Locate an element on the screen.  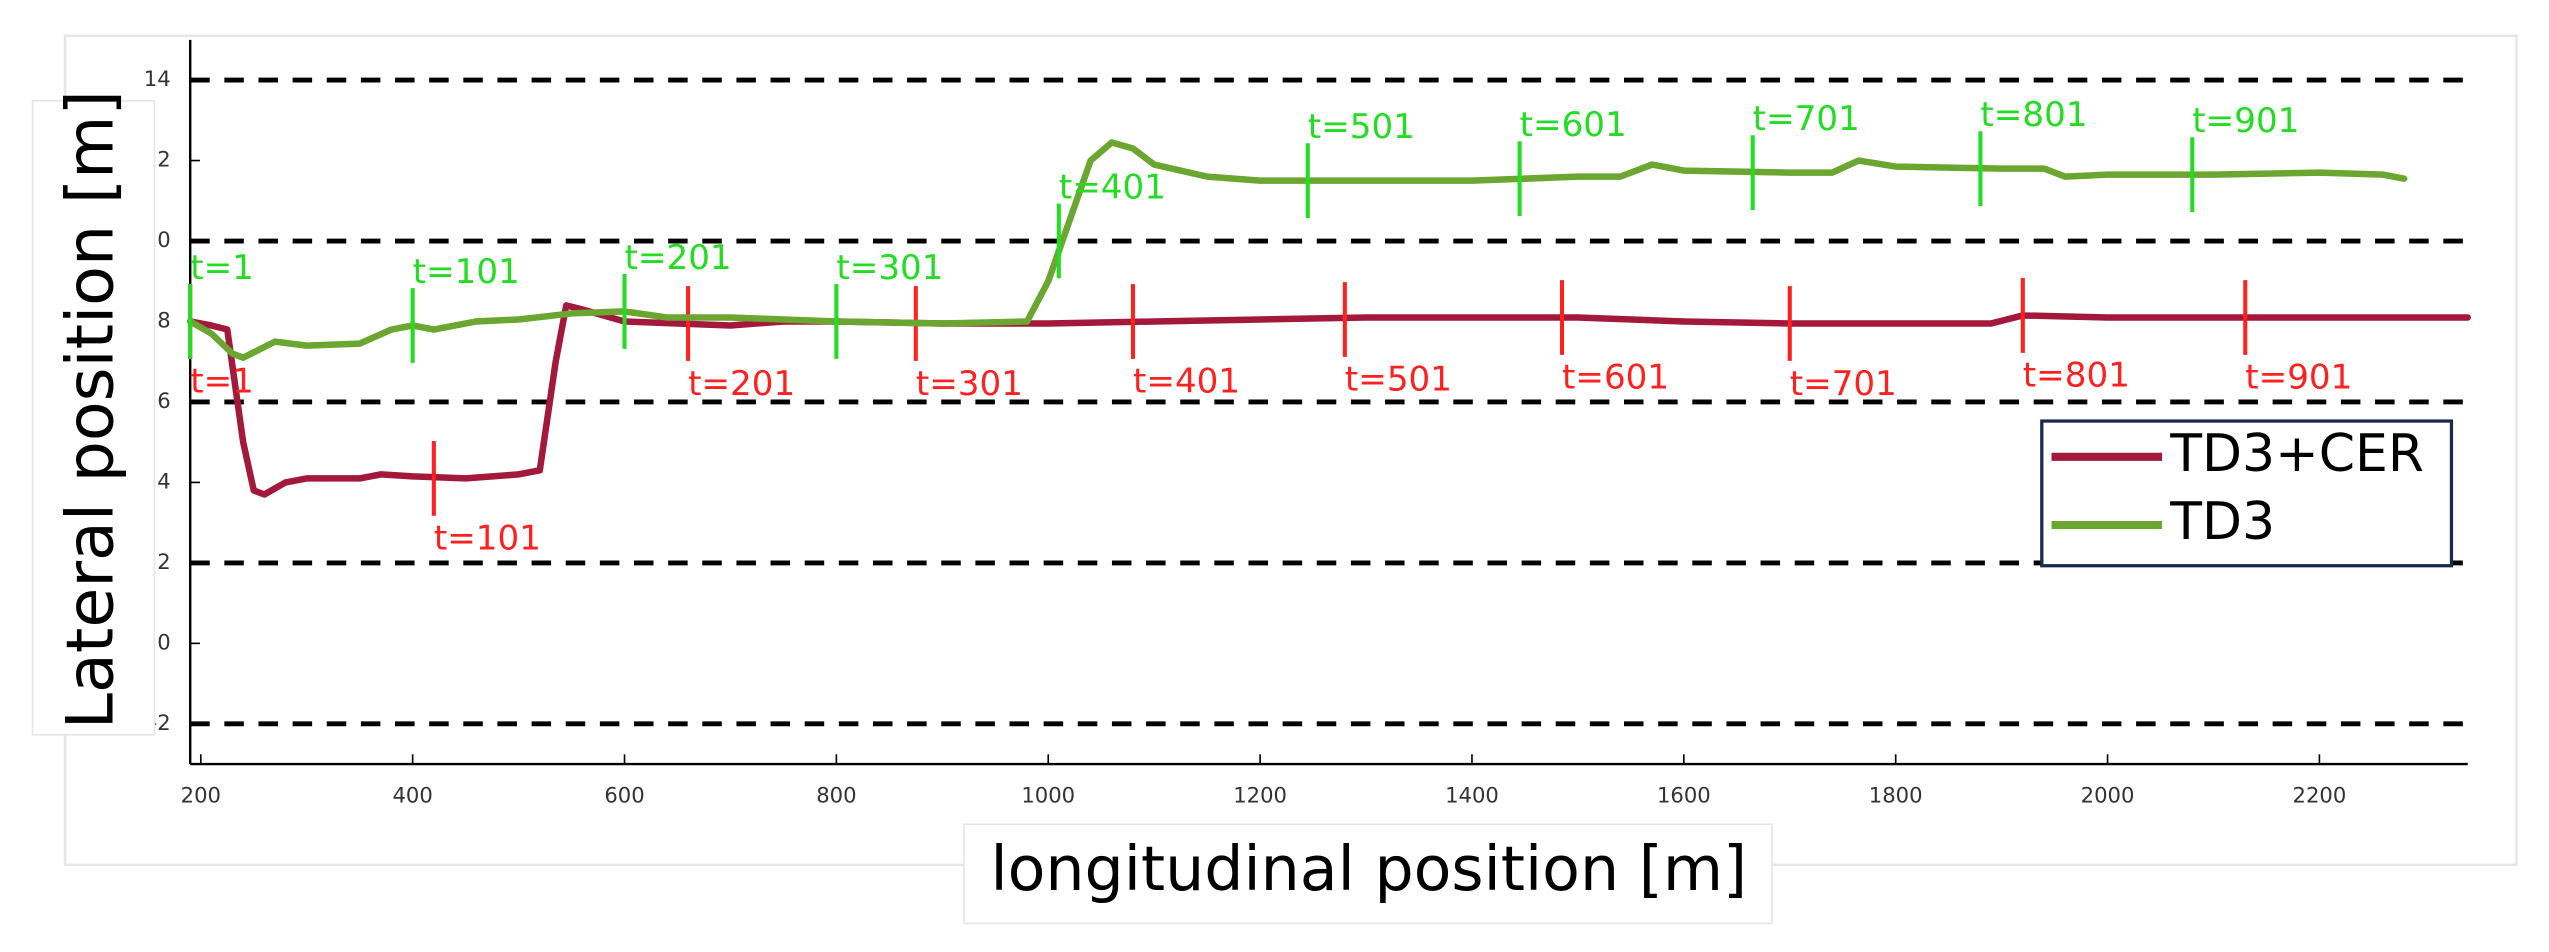
x-label-panel is located at coordinates (1368, 874).